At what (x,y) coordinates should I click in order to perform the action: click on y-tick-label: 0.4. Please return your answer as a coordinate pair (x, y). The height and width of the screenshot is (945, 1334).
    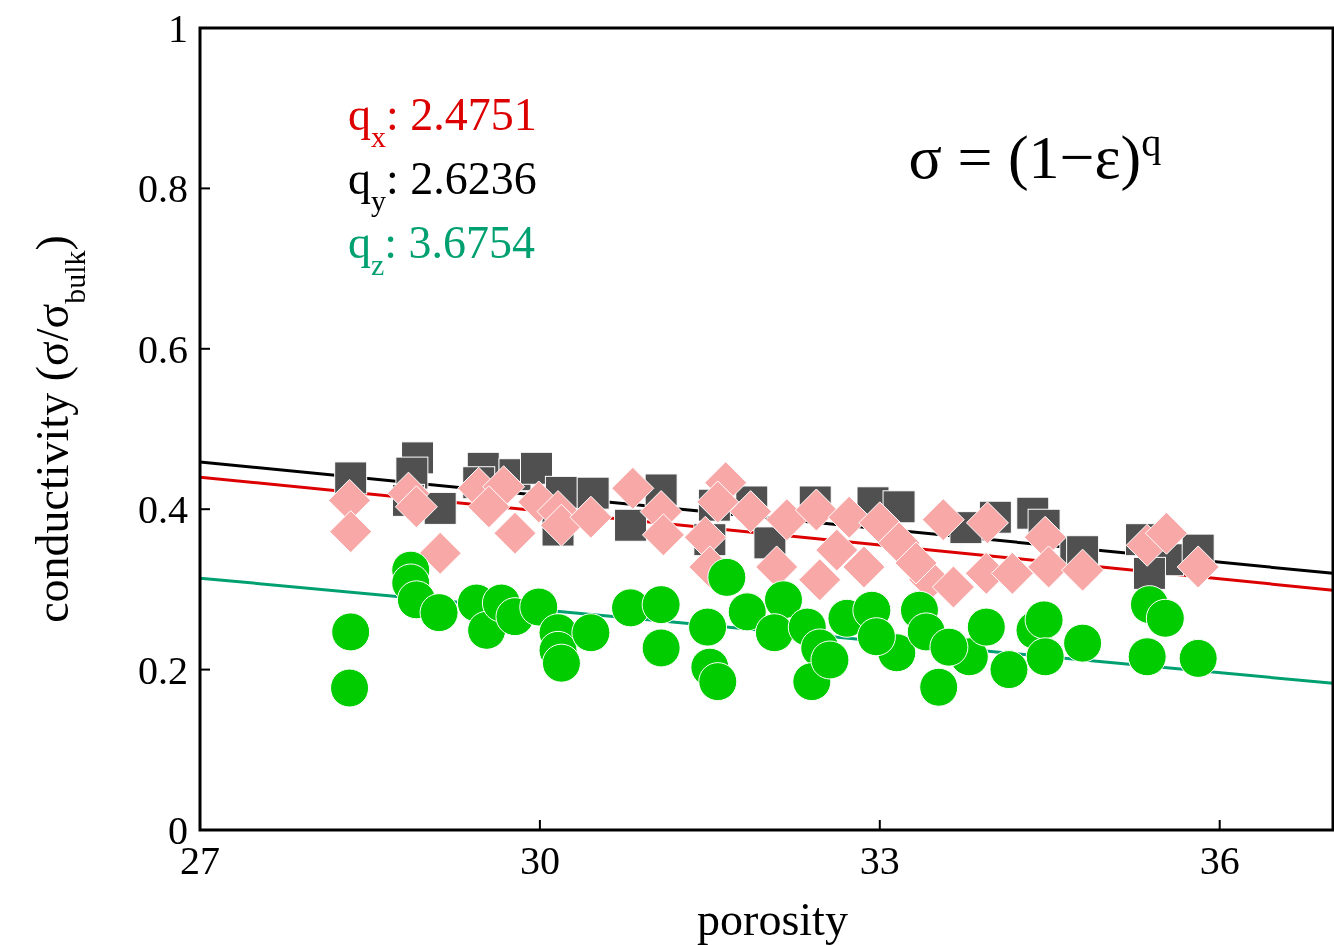
    Looking at the image, I should click on (163, 510).